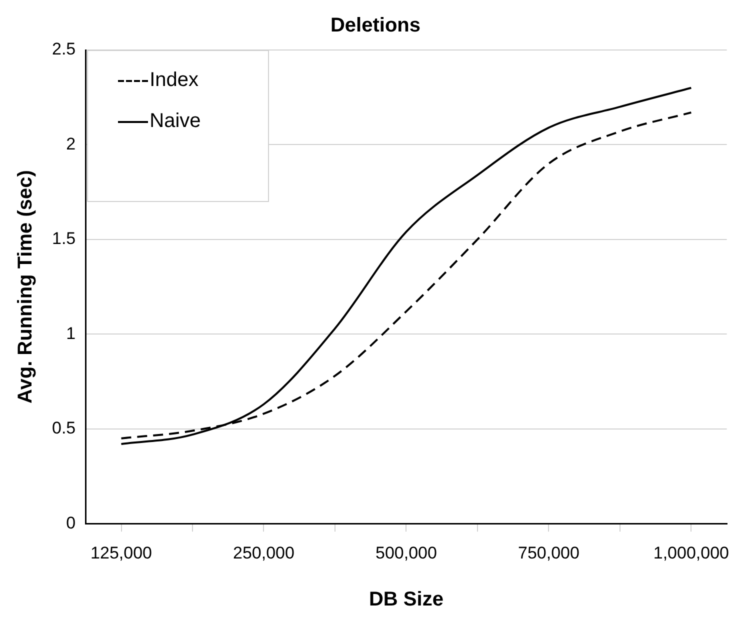 Image resolution: width=741 pixels, height=626 pixels. Describe the element at coordinates (406, 599) in the screenshot. I see `x-axis-title: DB Size` at that location.